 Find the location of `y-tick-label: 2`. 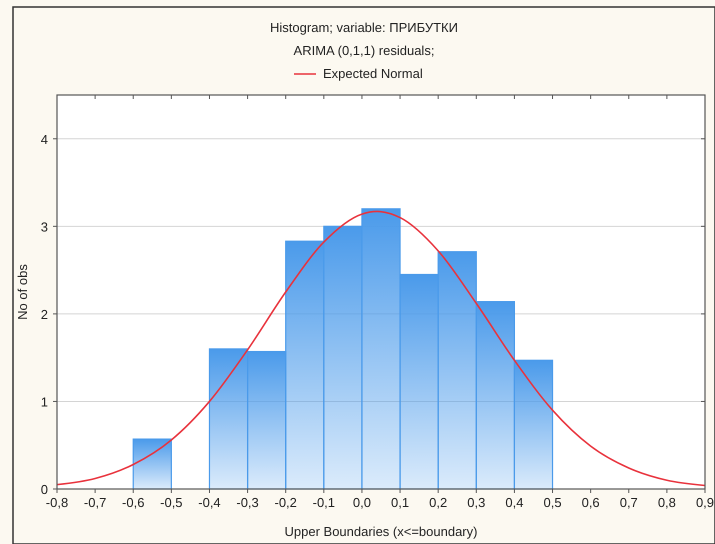

y-tick-label: 2 is located at coordinates (44, 314).